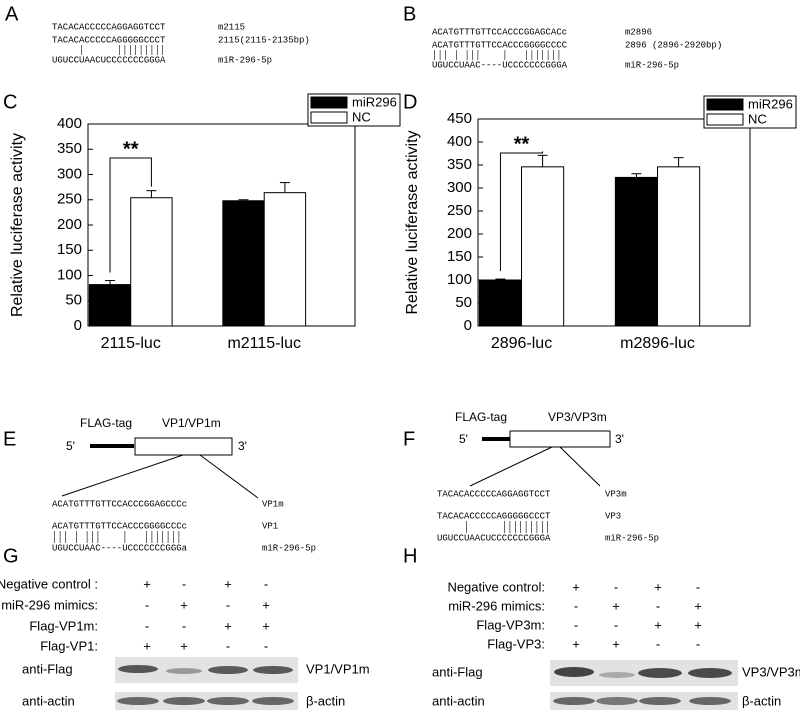 This screenshot has width=800, height=714. Describe the element at coordinates (106, 423) in the screenshot. I see `tag-label: FLAG-tag` at that location.